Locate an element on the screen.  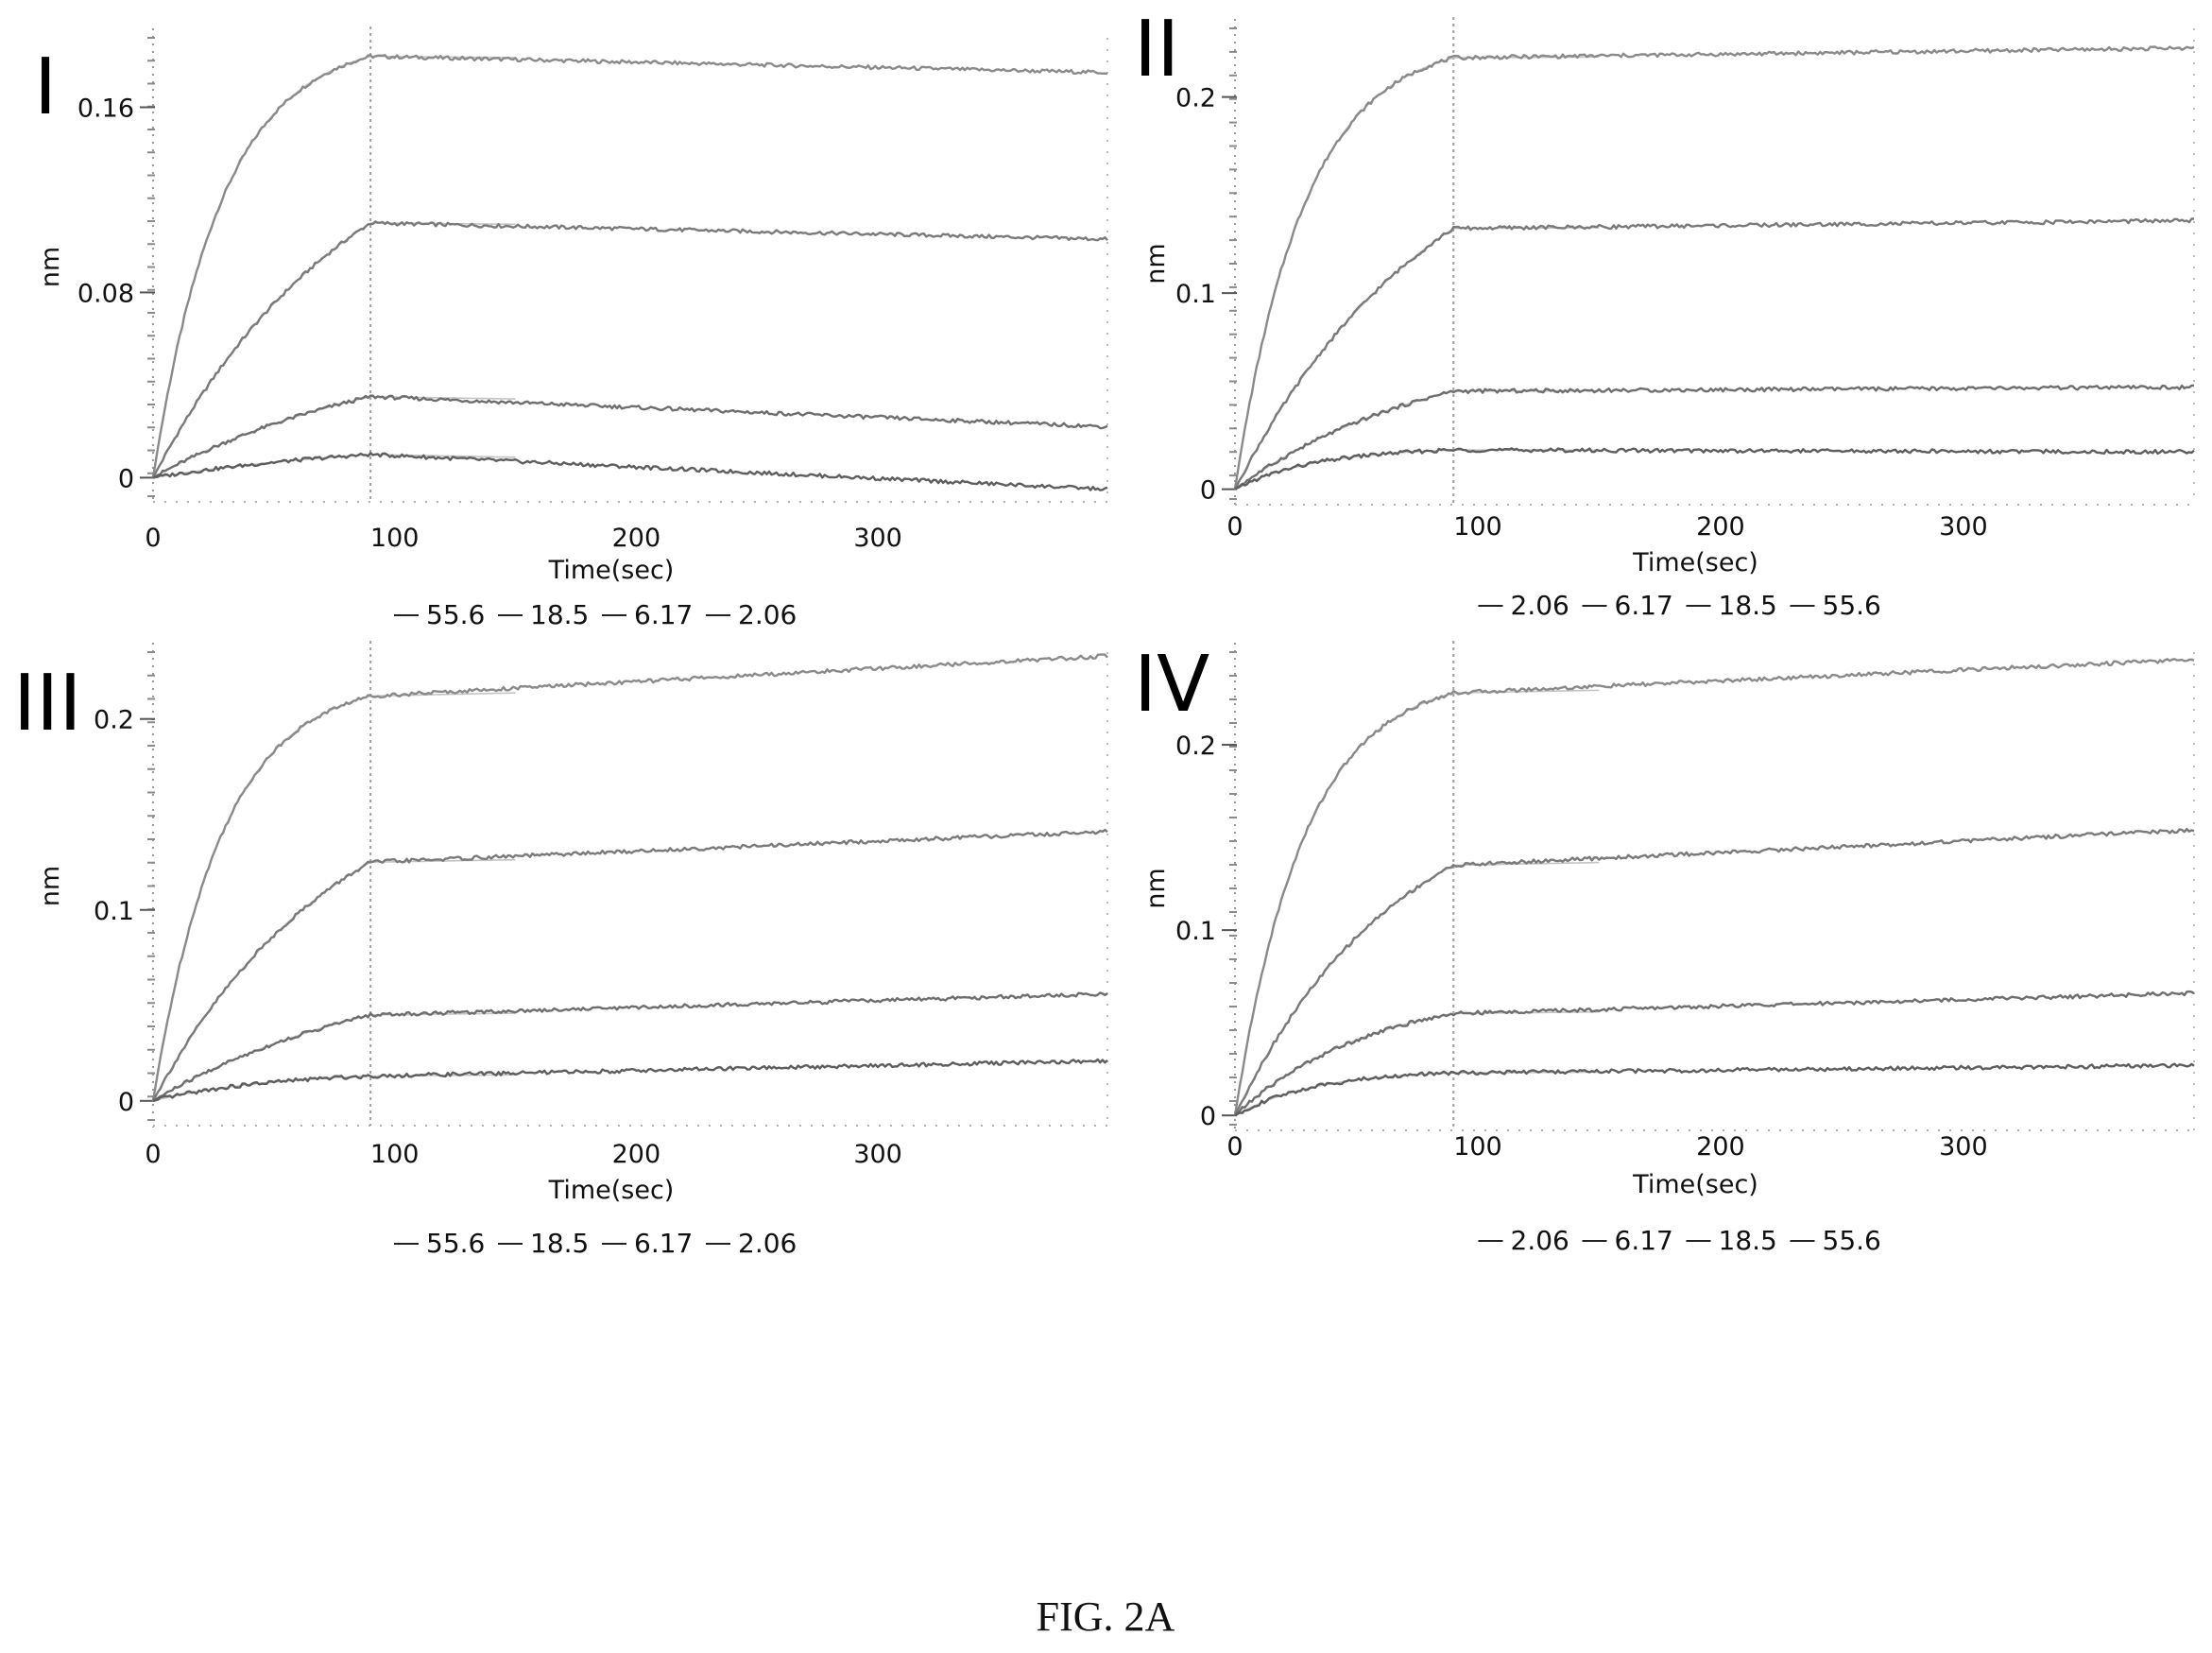
y-tick-label: 0.08 is located at coordinates (105, 293).